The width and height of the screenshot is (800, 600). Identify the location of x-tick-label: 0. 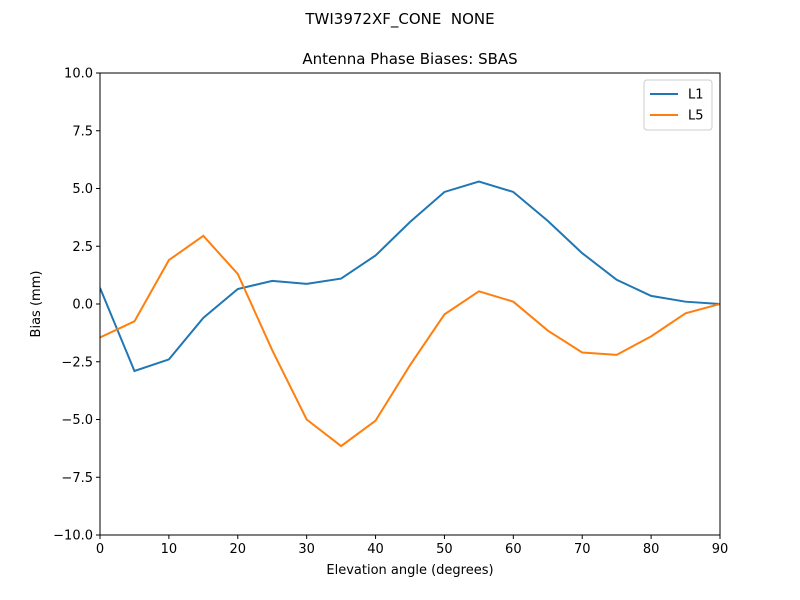
(100, 549).